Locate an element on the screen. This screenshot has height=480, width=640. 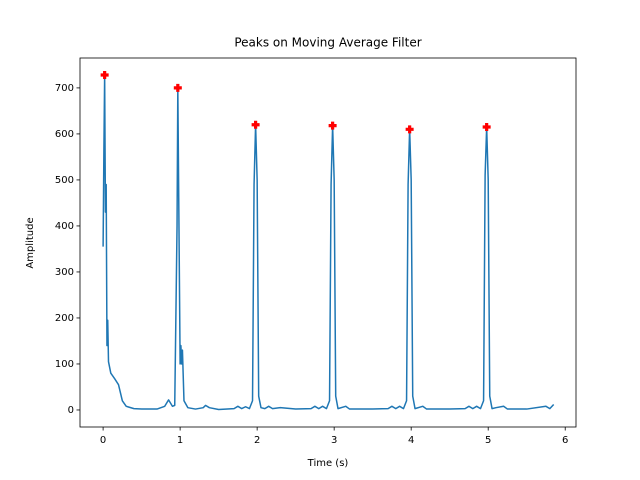
y-tick-label: 400 is located at coordinates (64, 226).